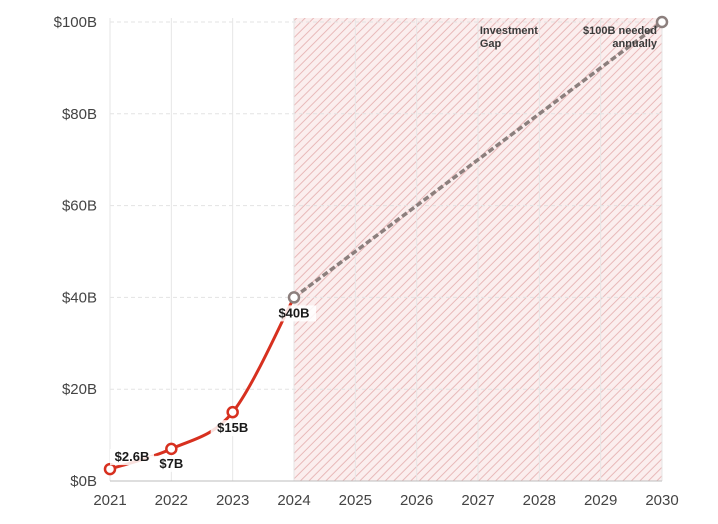 The image size is (718, 524). What do you see at coordinates (491, 44) in the screenshot?
I see `investment-gap-label: Gap` at bounding box center [491, 44].